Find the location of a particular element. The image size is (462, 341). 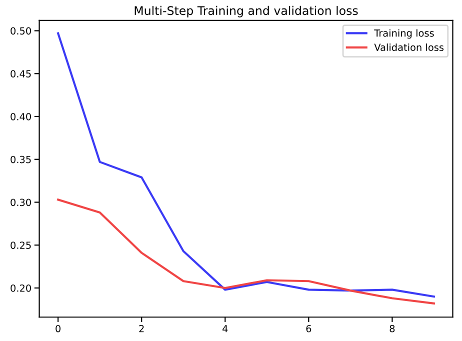

legend-label: Validation loss is located at coordinates (409, 47).